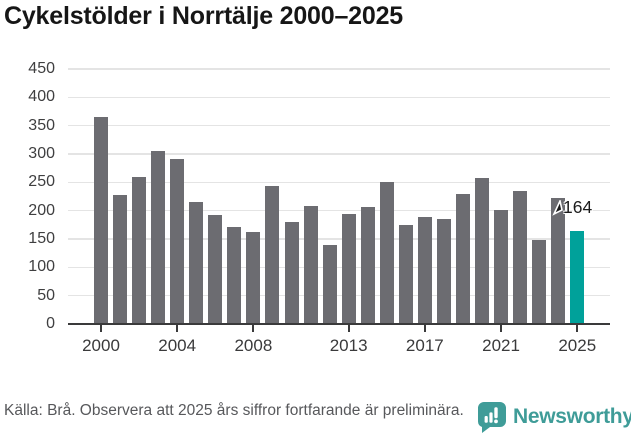  Describe the element at coordinates (501, 345) in the screenshot. I see `x-tick-label-2021: 2021` at that location.